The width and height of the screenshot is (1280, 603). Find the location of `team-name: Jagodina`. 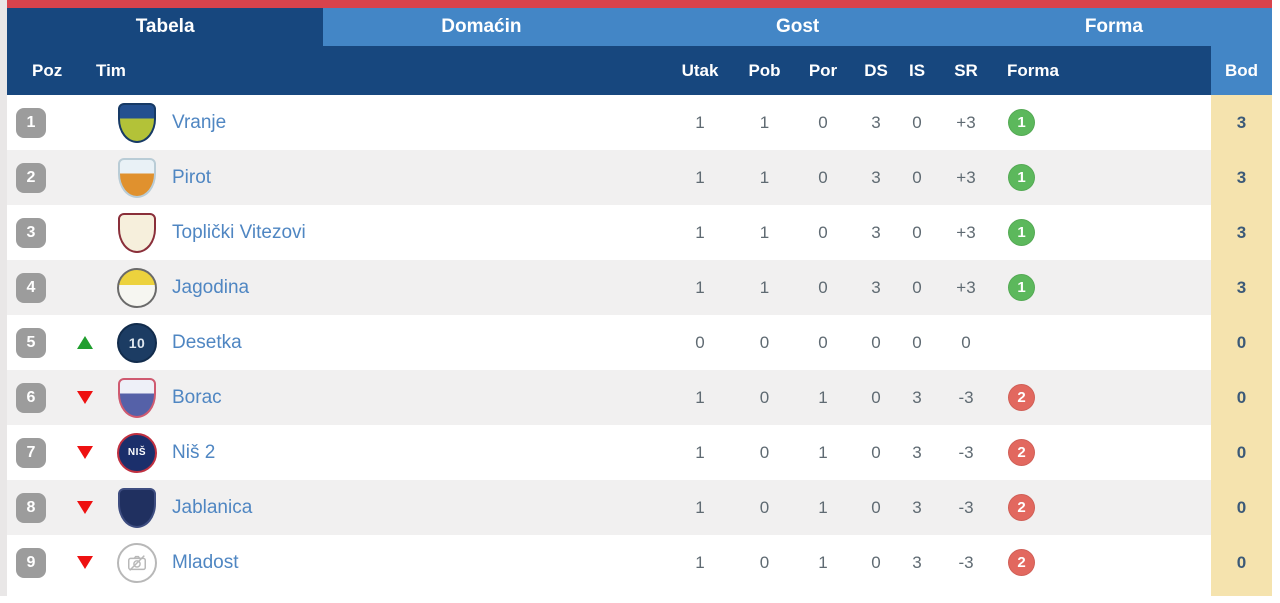

team-name: Jagodina is located at coordinates (211, 287).